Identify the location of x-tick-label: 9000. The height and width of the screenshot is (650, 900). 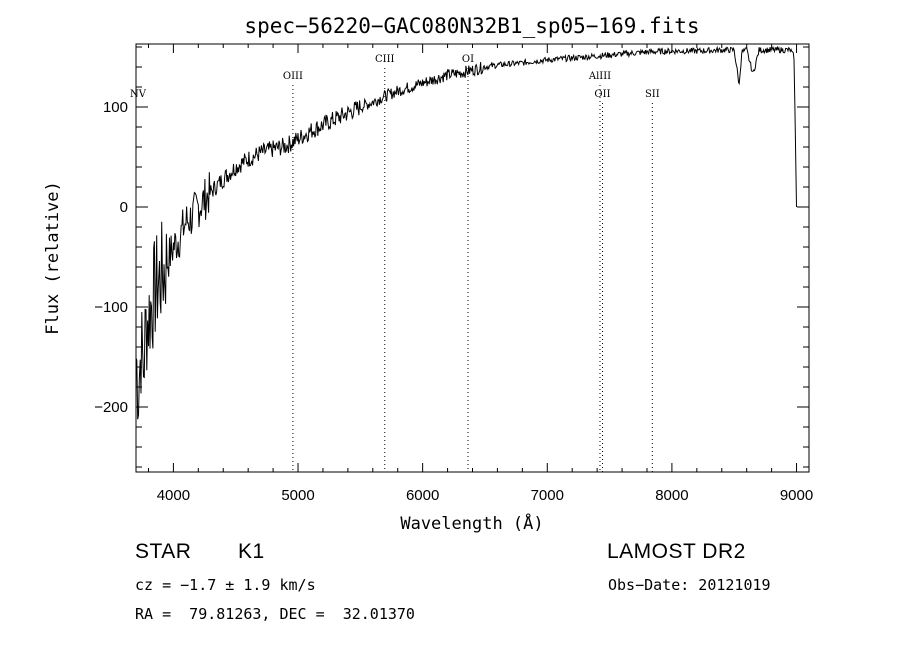
(796, 495).